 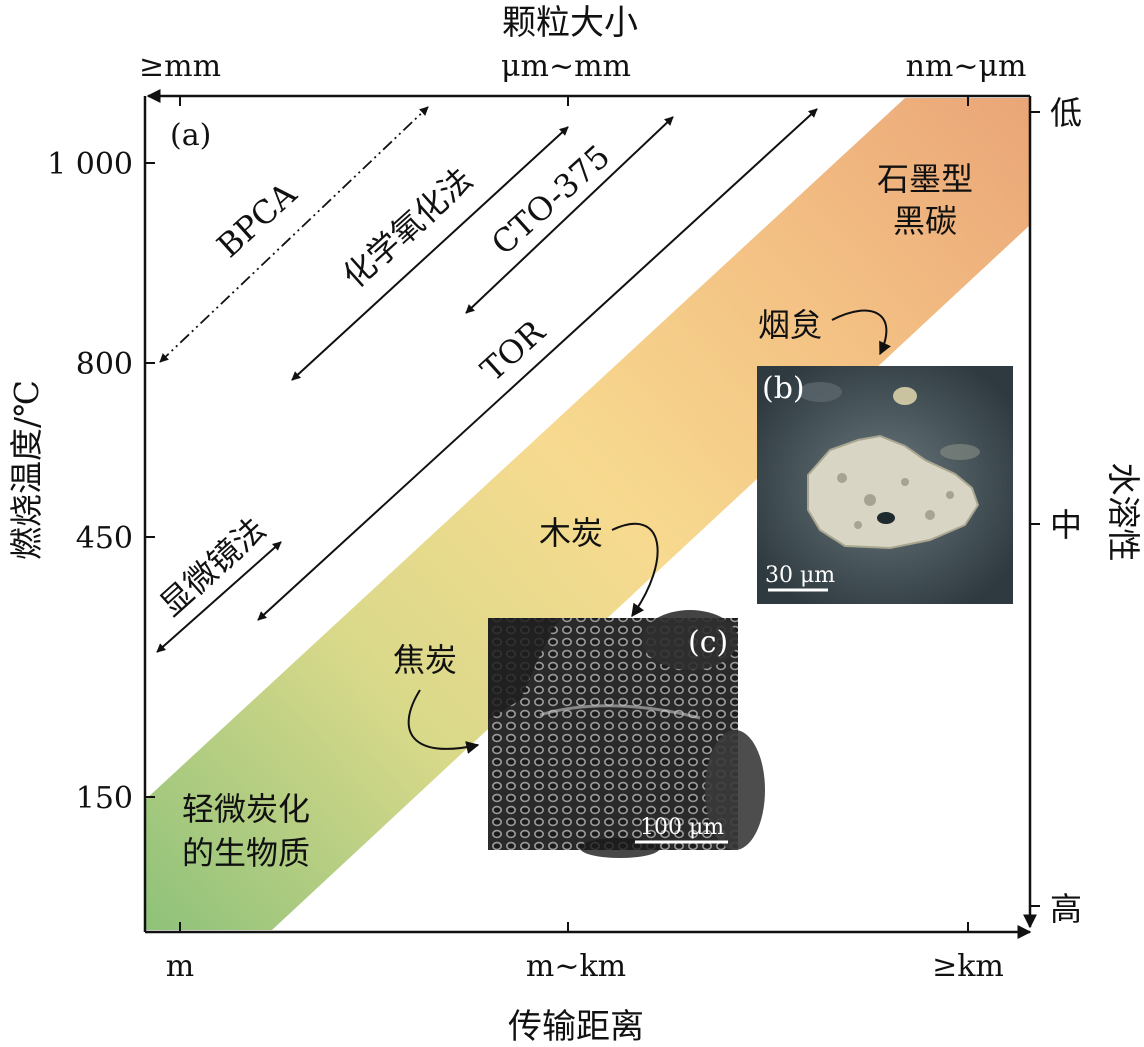 I want to click on top-axis-title: 颗粒大小, so click(x=570, y=23).